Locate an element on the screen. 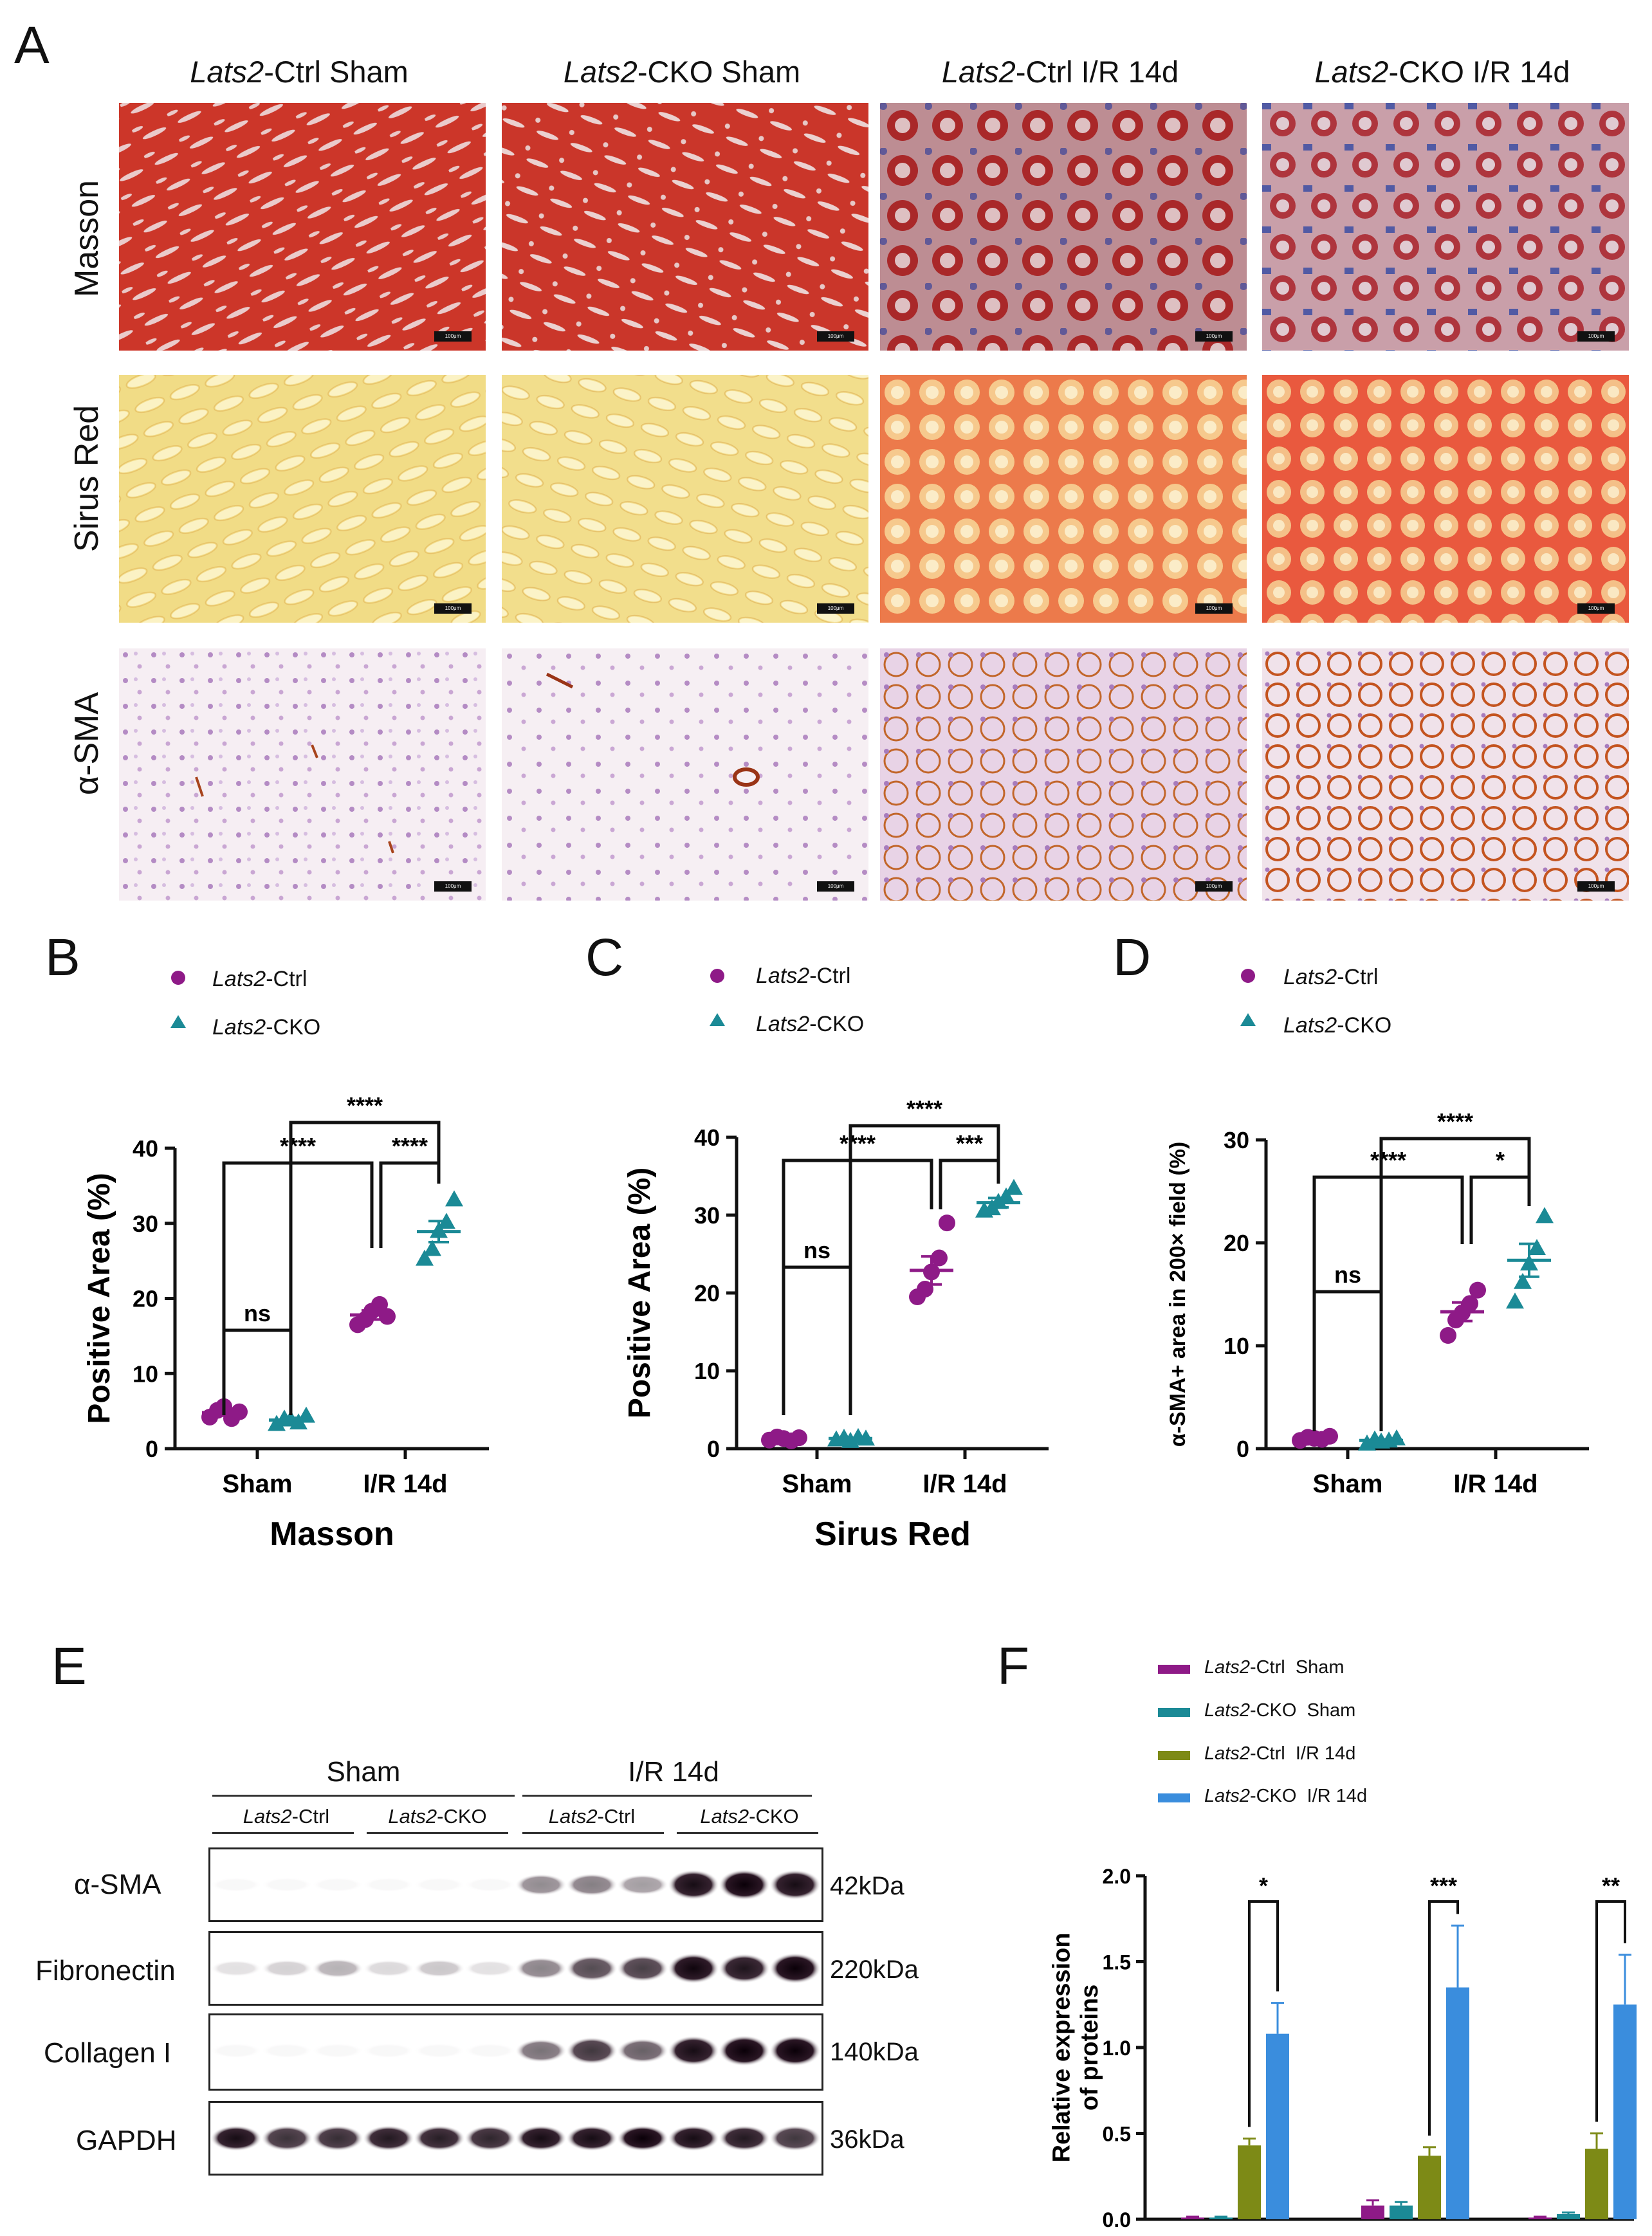  panel-letter-e: E is located at coordinates (69, 1667).